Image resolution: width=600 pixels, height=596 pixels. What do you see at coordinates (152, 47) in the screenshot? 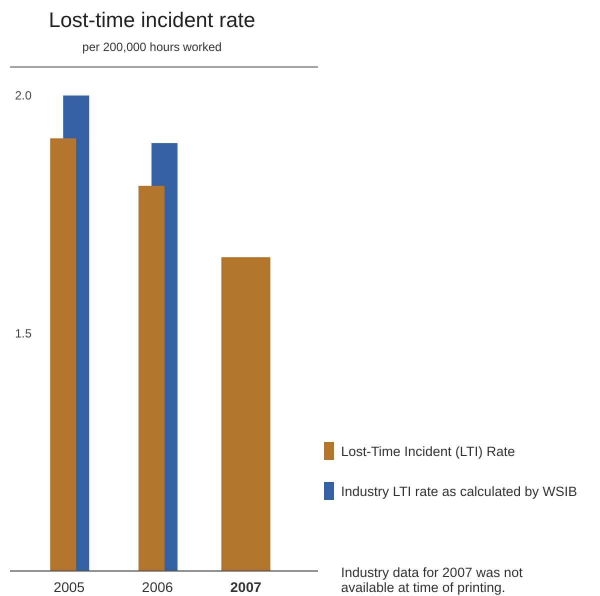
I see `chart-subtitle: per 200,000 hours worked` at bounding box center [152, 47].